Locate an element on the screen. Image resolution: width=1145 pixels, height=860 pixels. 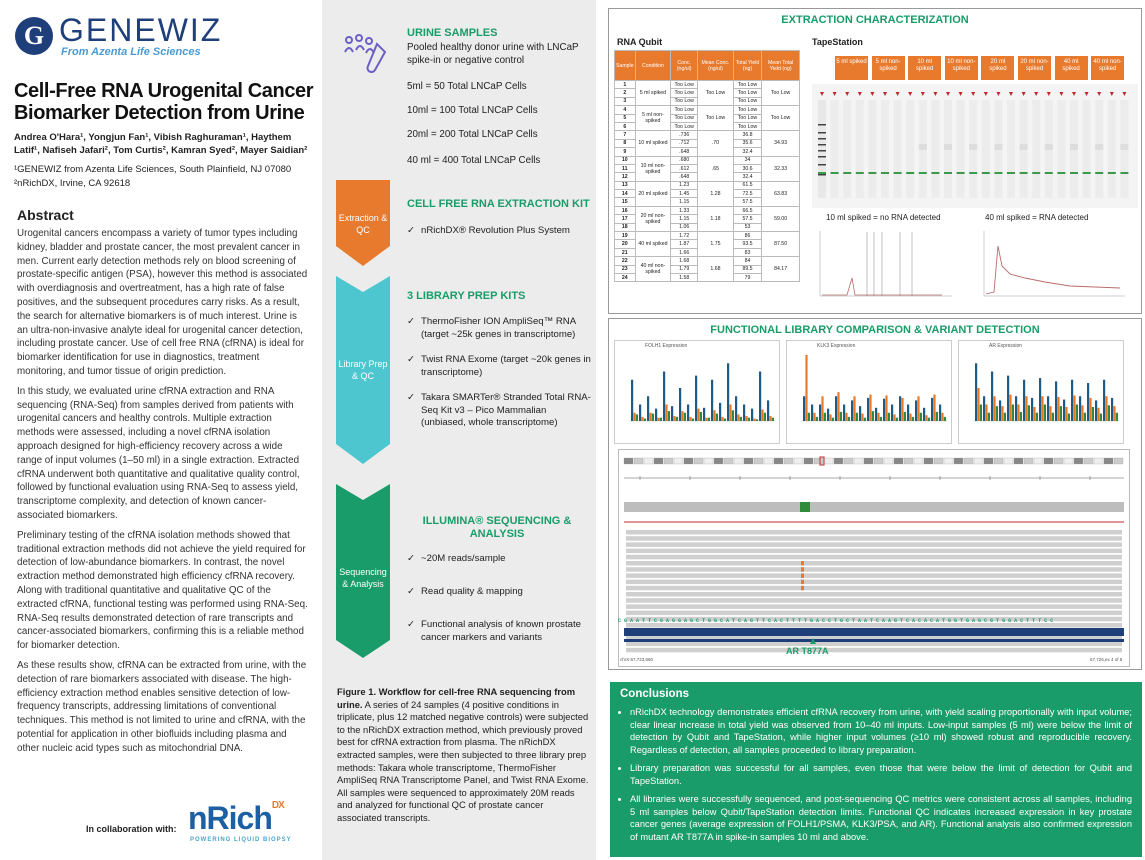
sequencing-bullet: ✓ Read quality & mapping is located at coordinates (465, 591).